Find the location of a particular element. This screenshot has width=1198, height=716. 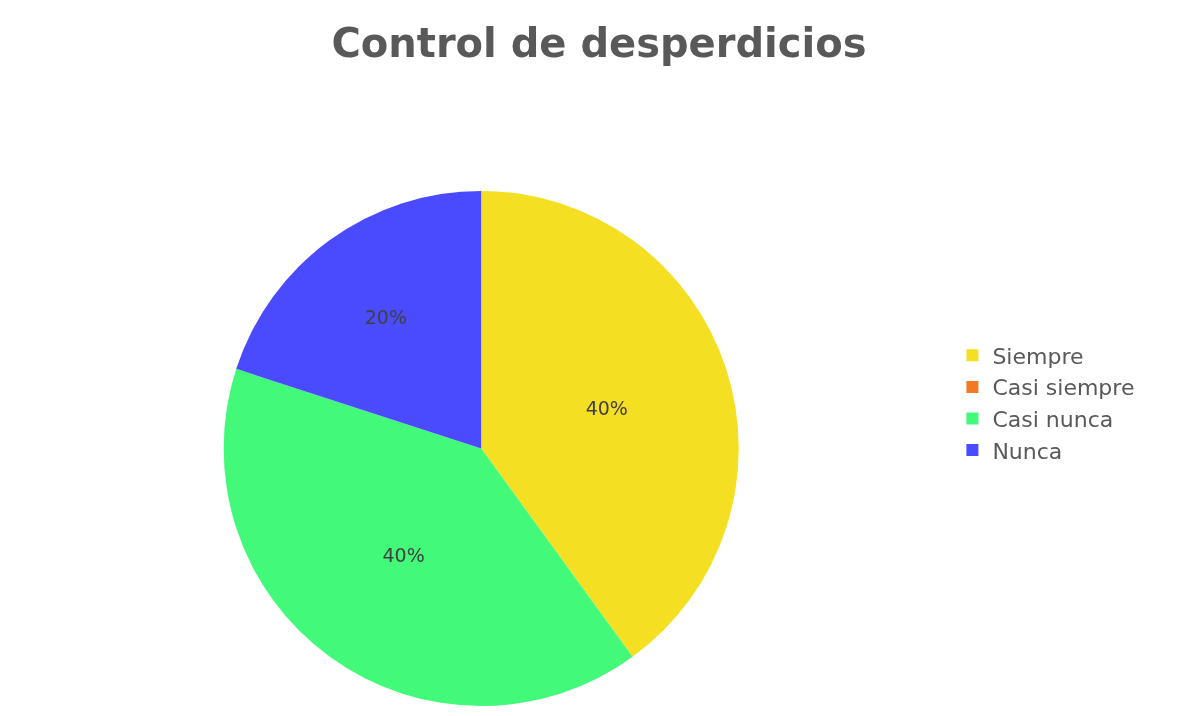

legend-label: Casi siempre is located at coordinates (1063, 388).